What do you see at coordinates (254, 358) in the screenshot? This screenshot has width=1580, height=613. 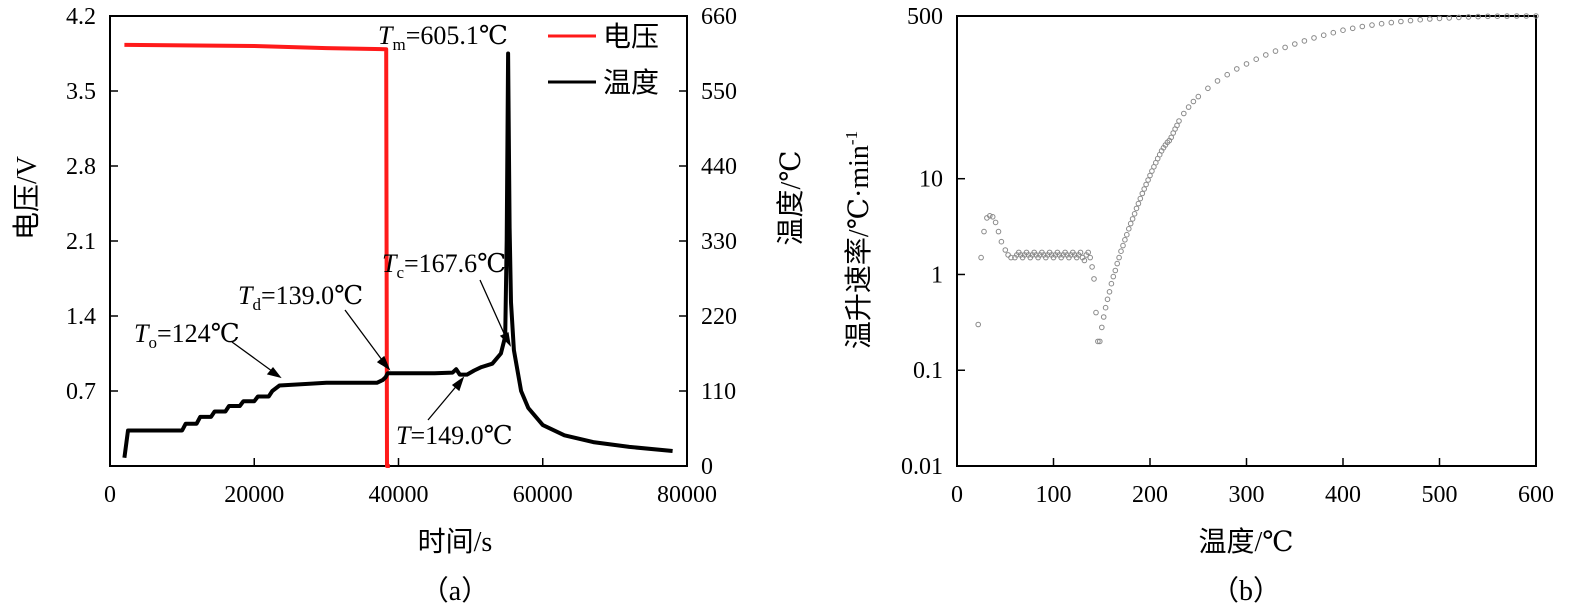 I see `arrow-to` at bounding box center [254, 358].